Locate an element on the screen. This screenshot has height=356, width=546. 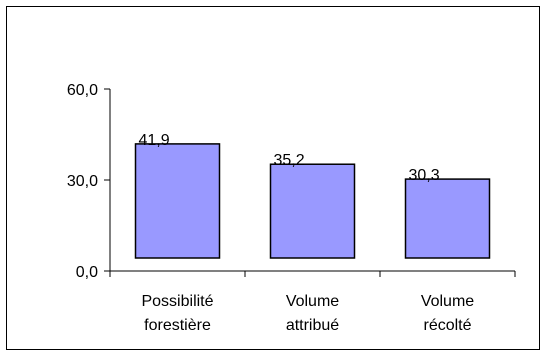
x-category-label: forestière is located at coordinates (177, 325).